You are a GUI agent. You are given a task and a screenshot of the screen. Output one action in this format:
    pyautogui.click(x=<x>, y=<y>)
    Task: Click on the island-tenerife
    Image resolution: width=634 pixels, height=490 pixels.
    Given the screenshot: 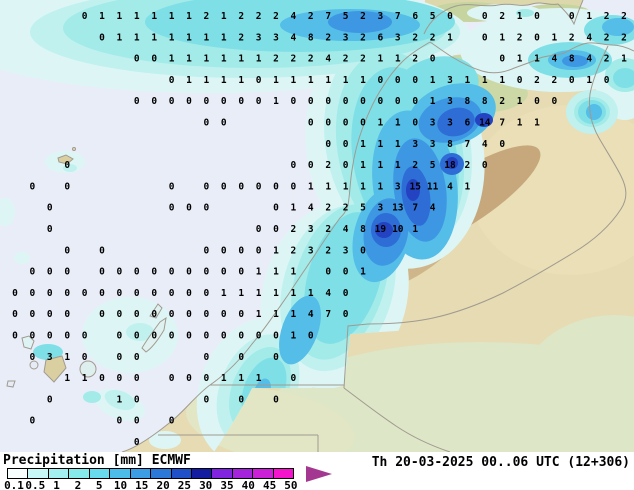 What is the action you would take?
    pyautogui.click(x=55, y=369)
    